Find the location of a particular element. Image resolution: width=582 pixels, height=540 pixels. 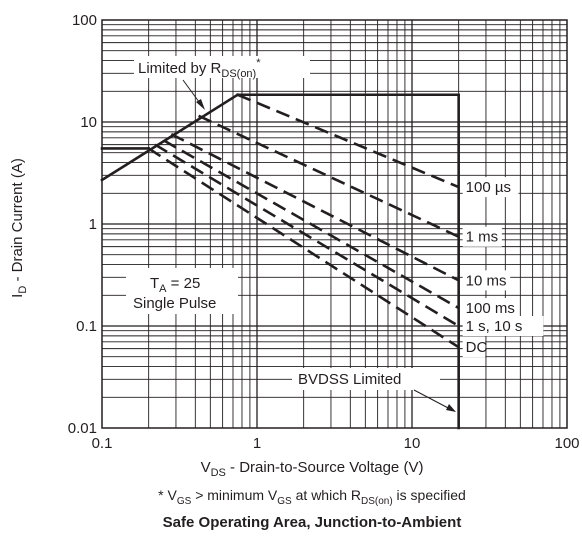

x-axis-label: VDS - Drain-to-Source Voltage (V) is located at coordinates (312, 469).